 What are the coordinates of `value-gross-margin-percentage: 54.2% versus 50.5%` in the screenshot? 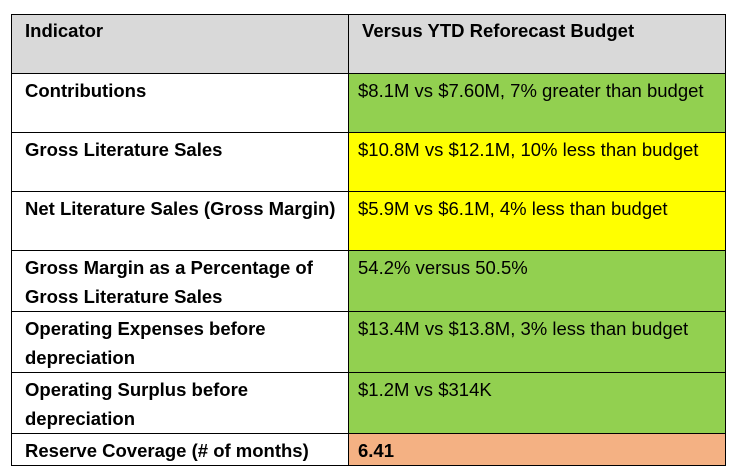 It's located at (537, 281).